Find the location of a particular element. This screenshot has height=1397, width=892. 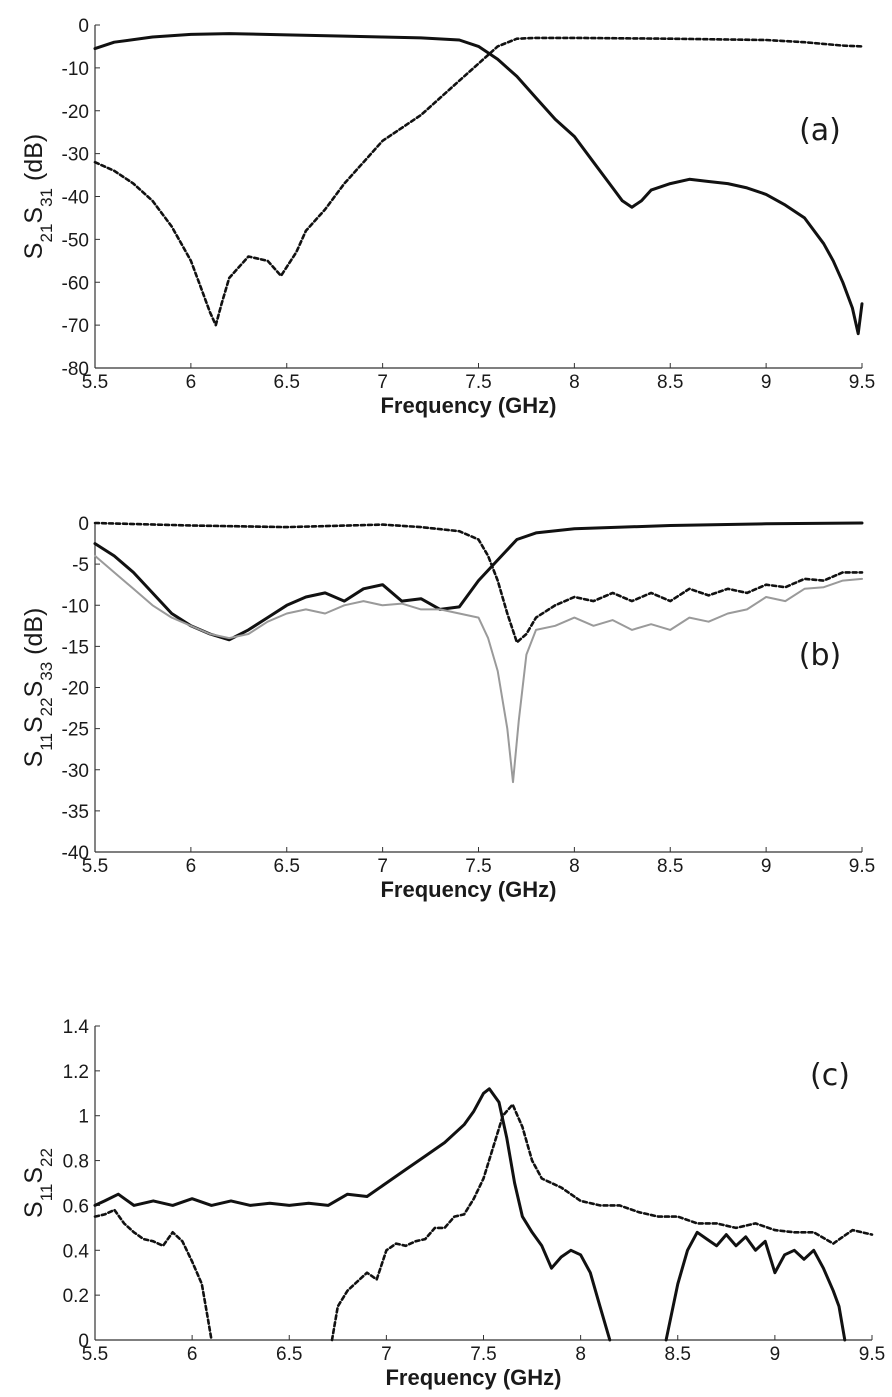

panel-label: (c) is located at coordinates (830, 1075).